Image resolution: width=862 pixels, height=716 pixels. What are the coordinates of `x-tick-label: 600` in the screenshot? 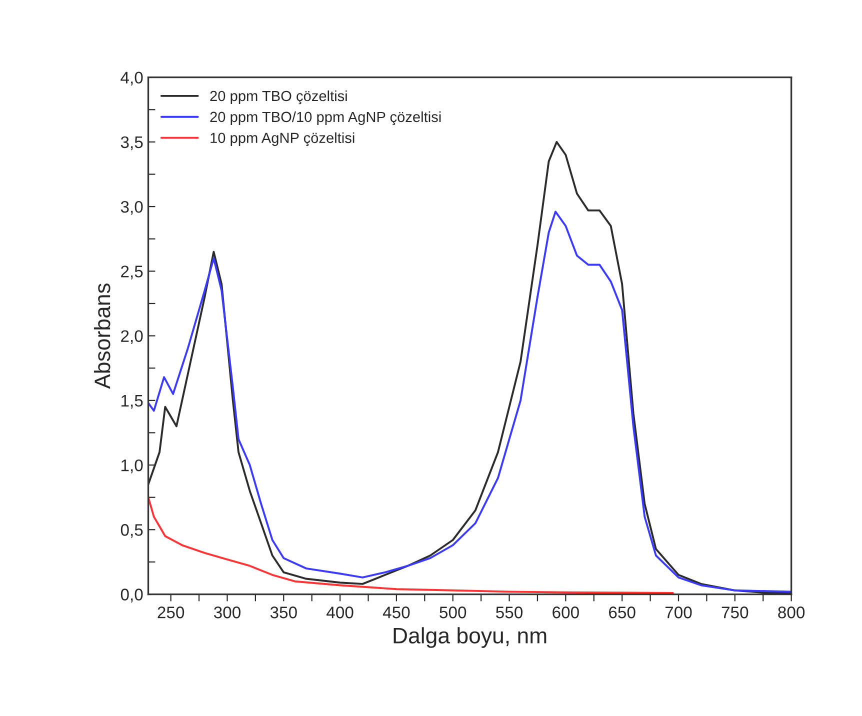 It's located at (565, 612).